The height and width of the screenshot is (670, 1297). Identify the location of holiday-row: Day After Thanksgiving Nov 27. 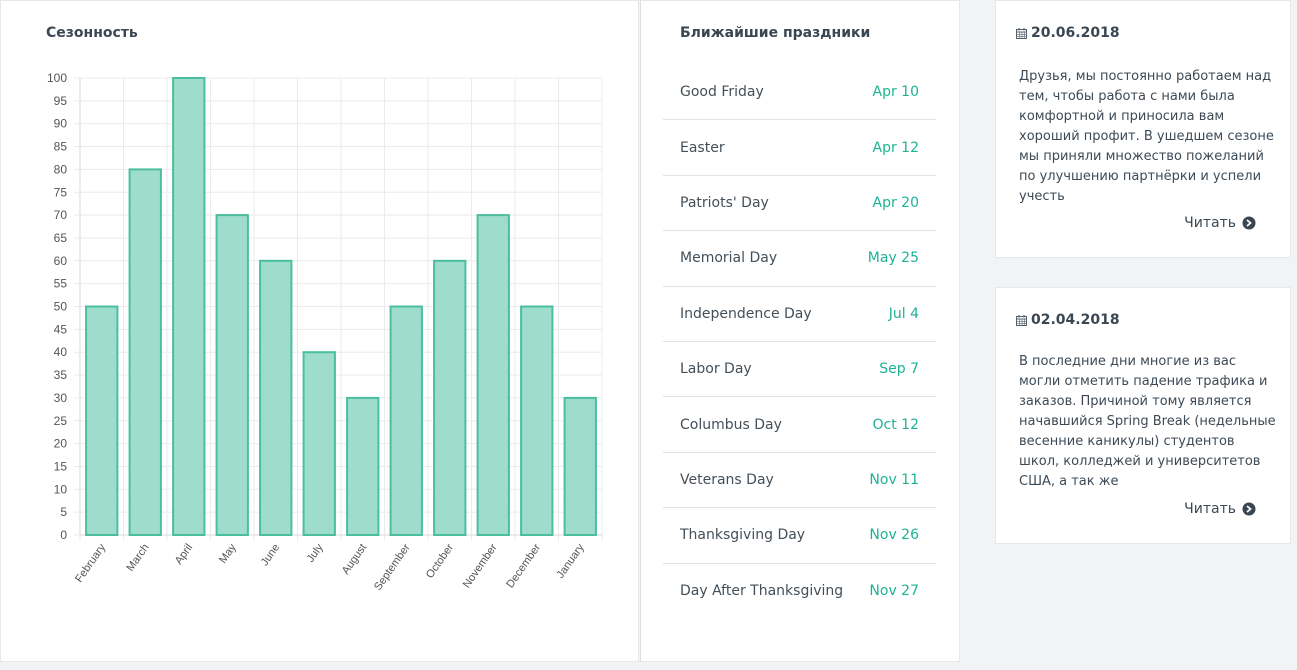
(799, 591).